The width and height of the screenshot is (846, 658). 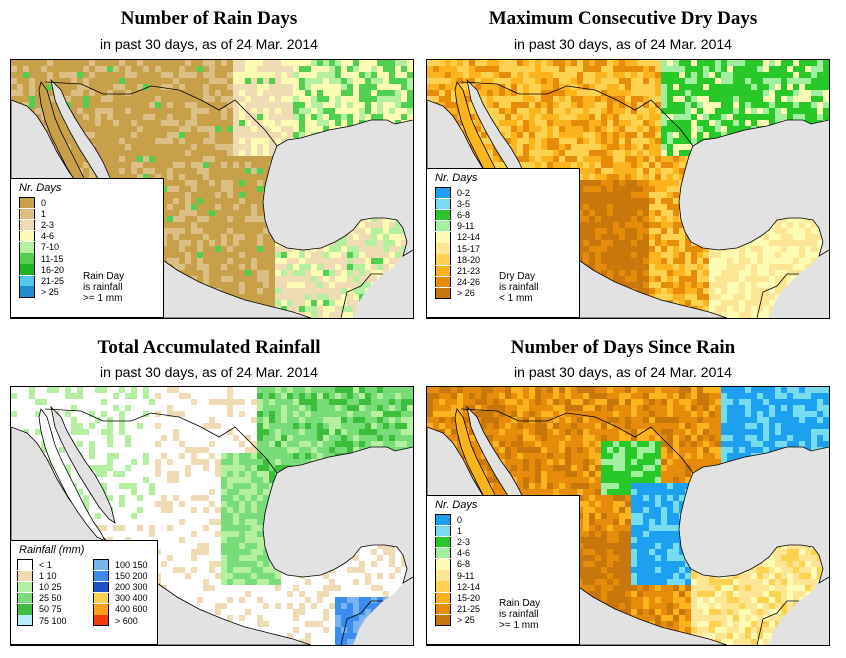 I want to click on legend-note-line: Rain Day, so click(x=104, y=276).